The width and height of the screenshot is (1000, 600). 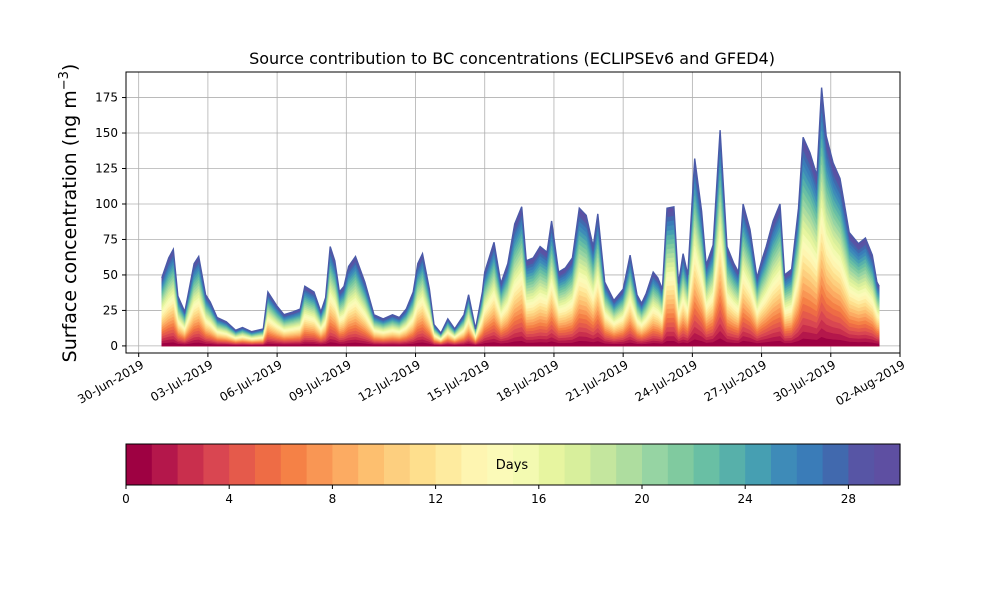 What do you see at coordinates (596, 380) in the screenshot?
I see `x-tick-label: 21-Jul-2019` at bounding box center [596, 380].